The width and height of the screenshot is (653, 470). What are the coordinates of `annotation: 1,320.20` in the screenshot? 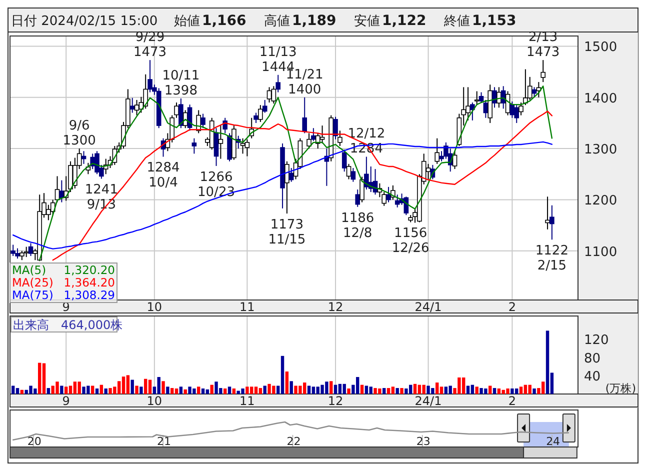 It's located at (89, 270).